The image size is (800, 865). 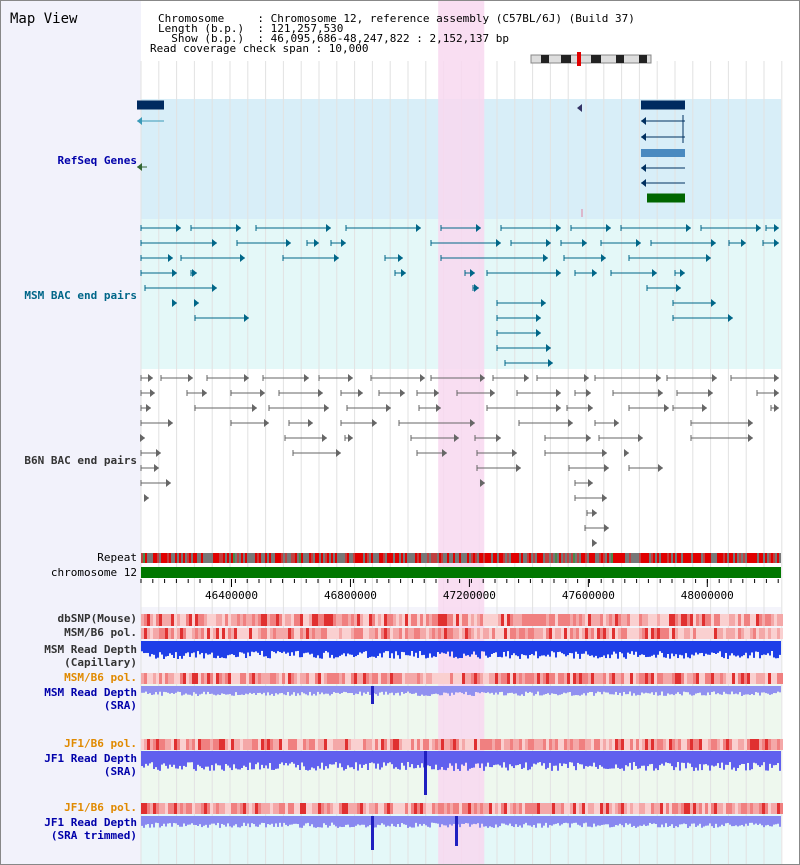 What do you see at coordinates (620, 59) in the screenshot?
I see `ideogram-band` at bounding box center [620, 59].